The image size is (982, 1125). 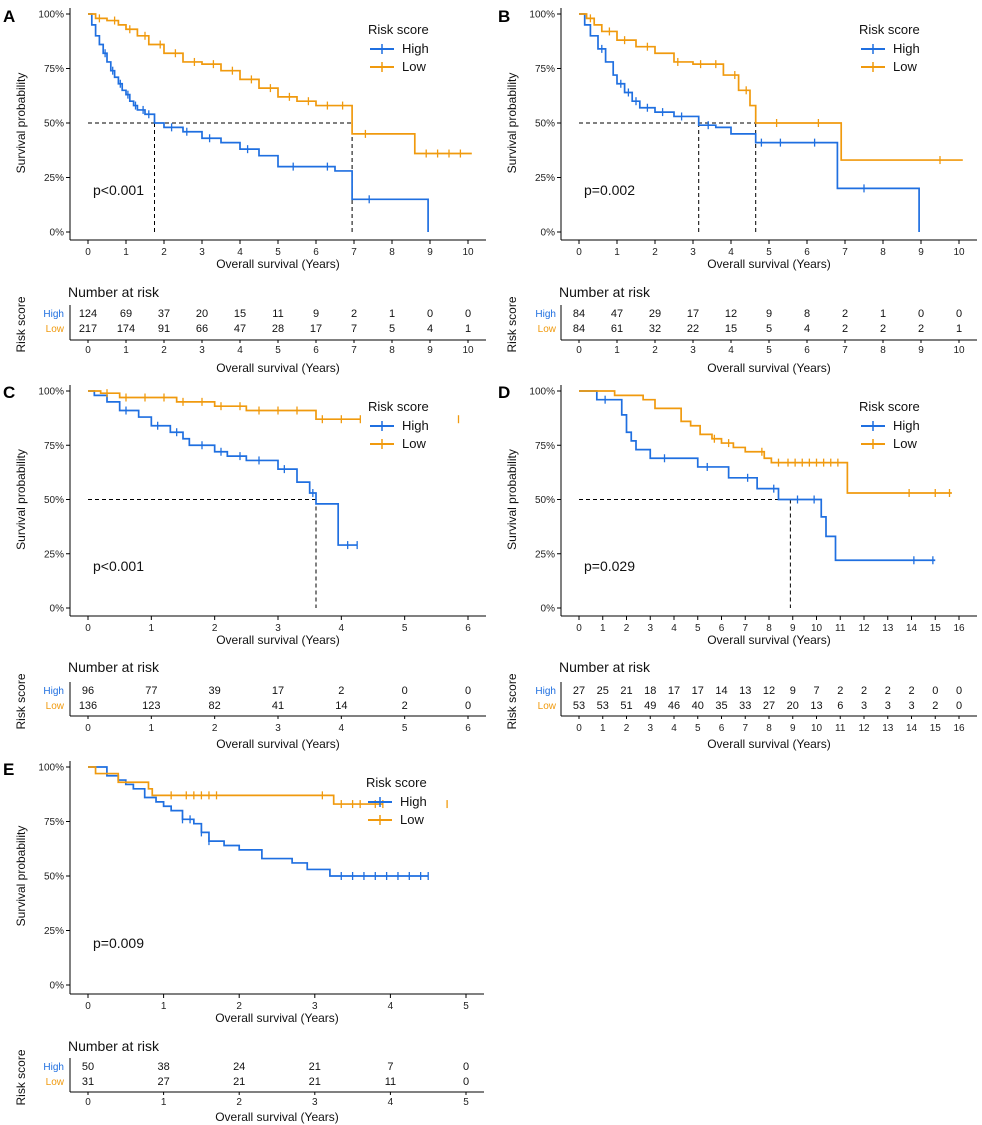 What do you see at coordinates (617, 314) in the screenshot?
I see `risk-count: 47` at bounding box center [617, 314].